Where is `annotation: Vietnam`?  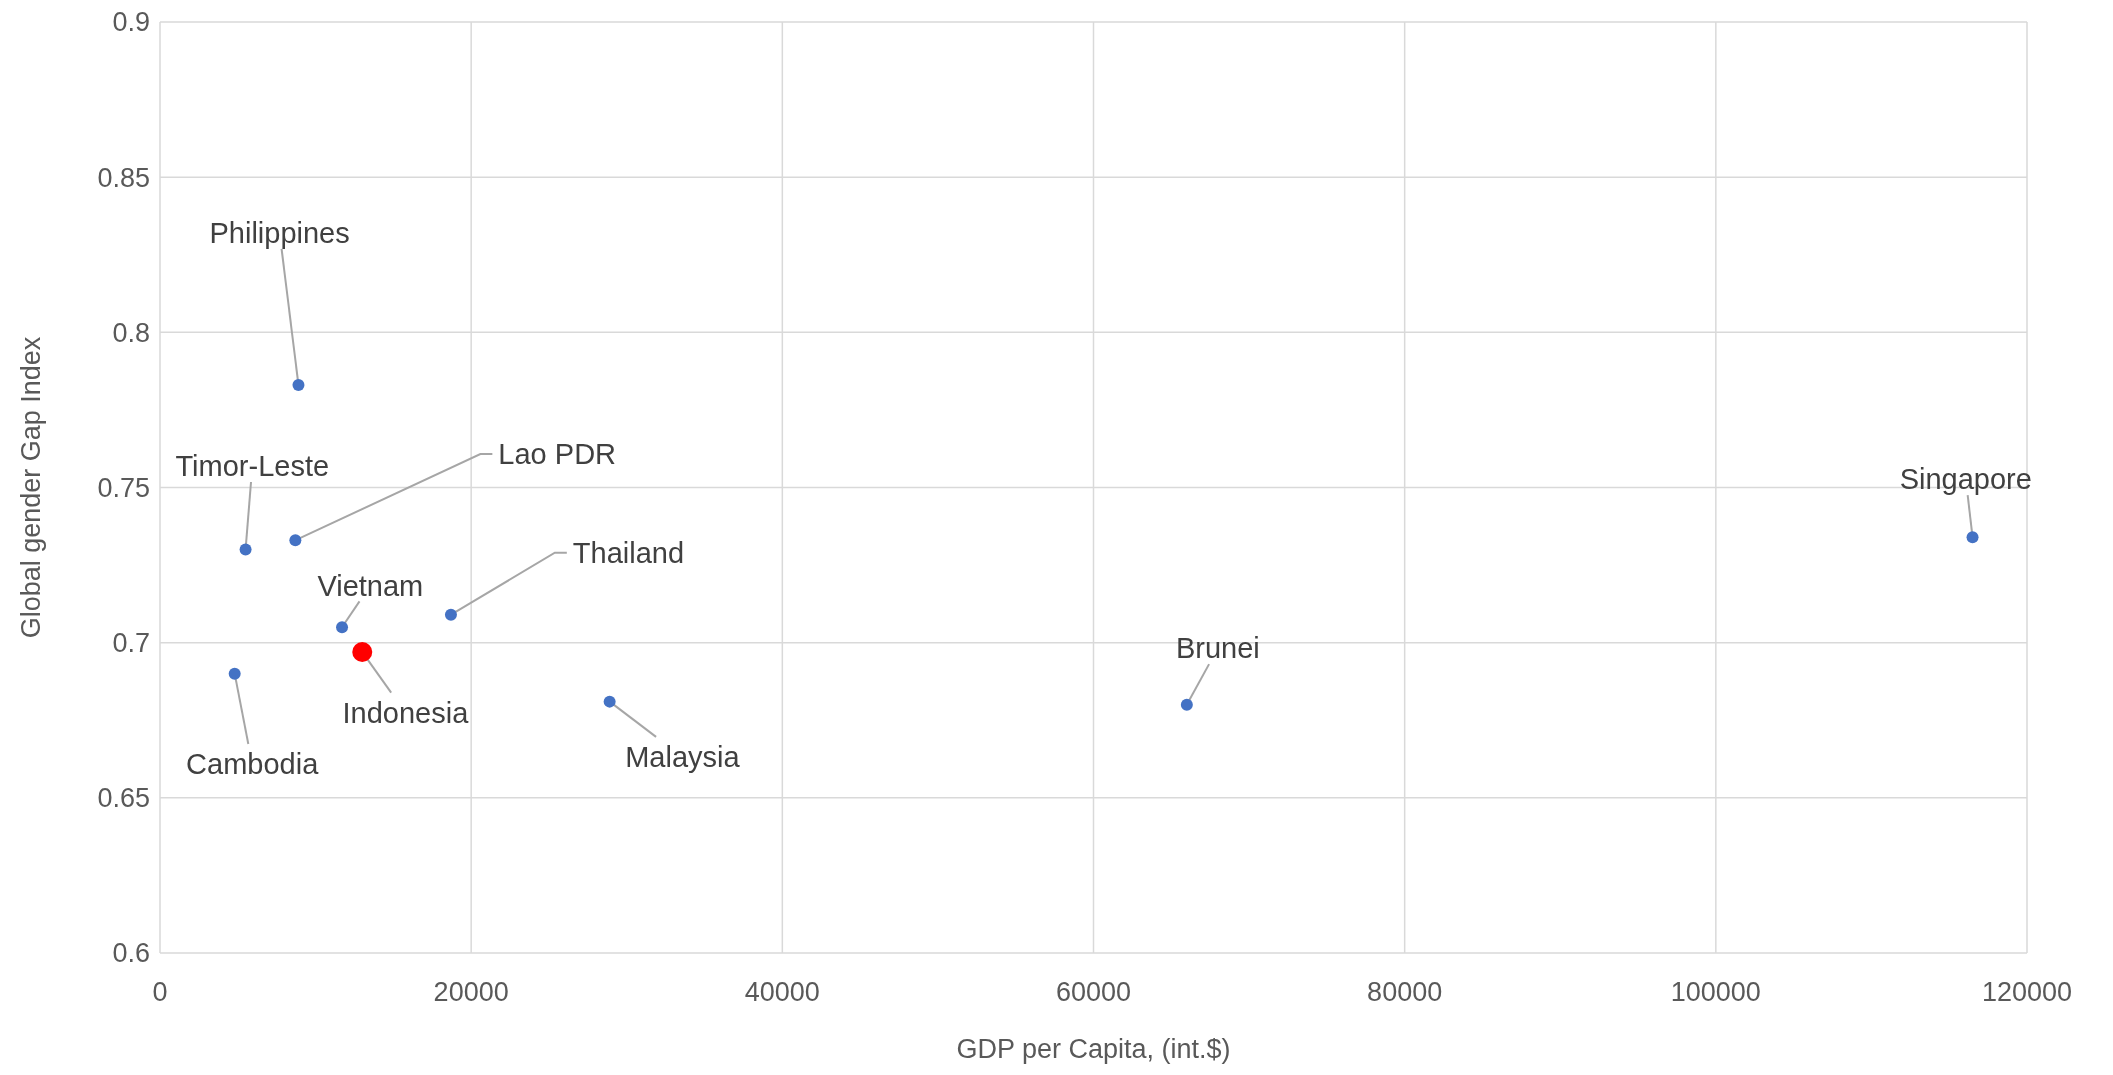
annotation: Vietnam is located at coordinates (370, 585).